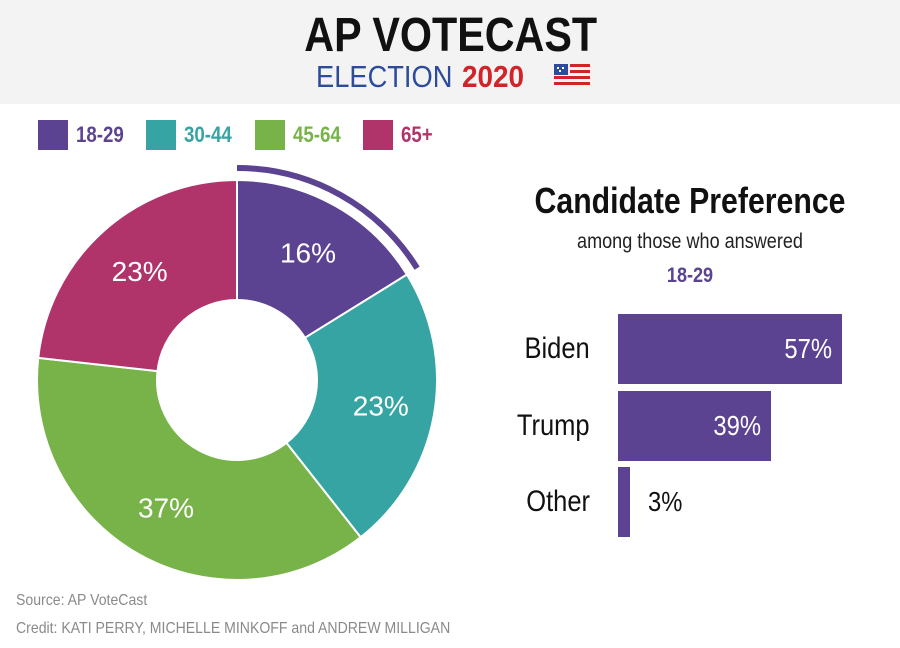  I want to click on brand-title: AP VOTECAST, so click(451, 35).